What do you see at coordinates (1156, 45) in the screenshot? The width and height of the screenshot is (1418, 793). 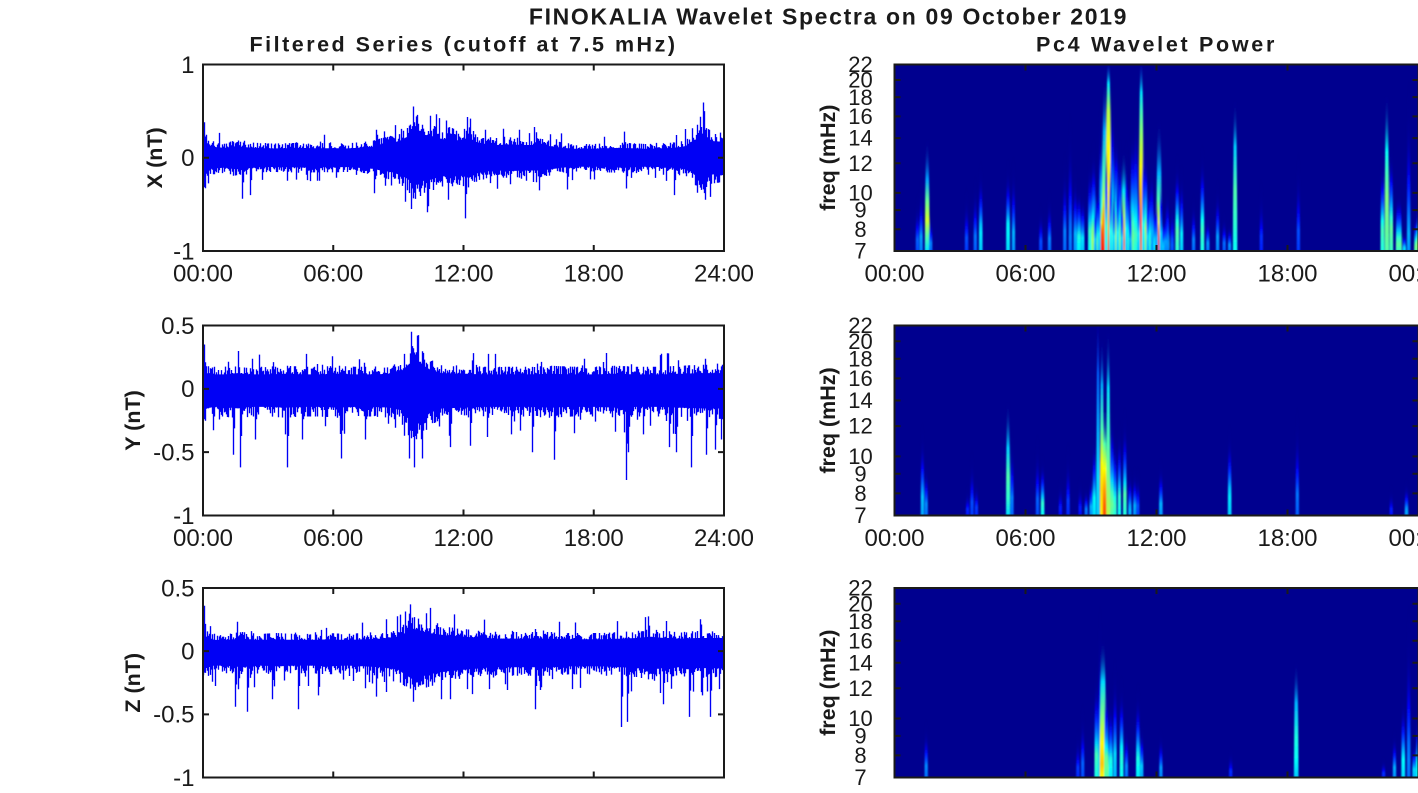 I see `svg-text: Pc4 Wavelet Power` at bounding box center [1156, 45].